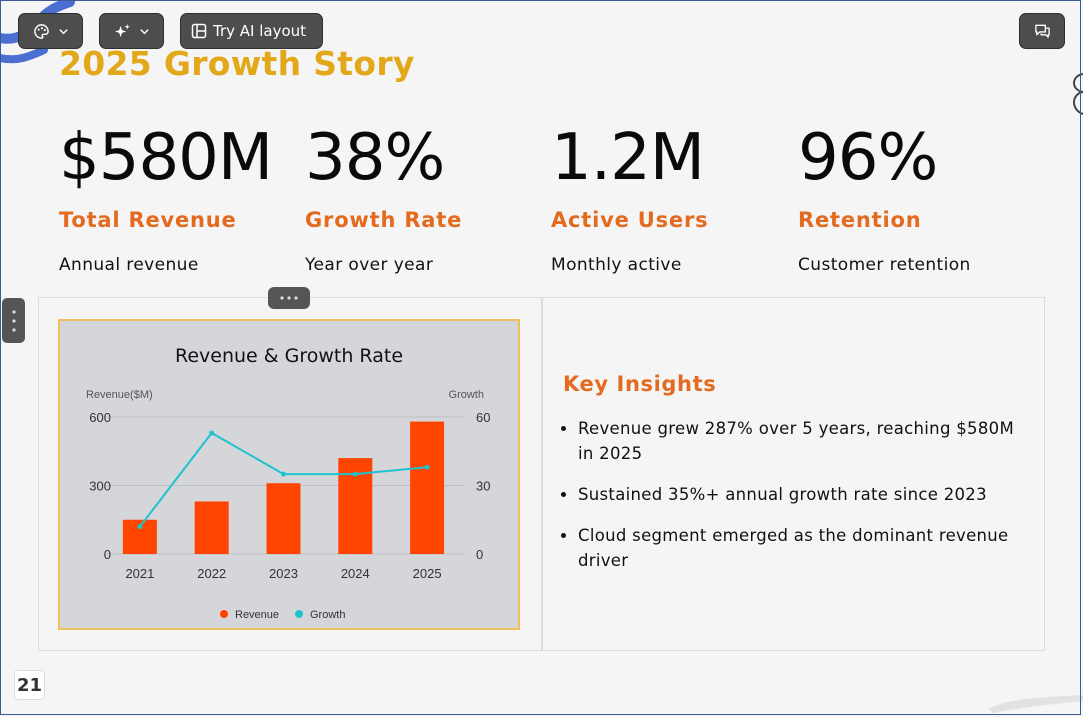 The image size is (1083, 717). Describe the element at coordinates (483, 417) in the screenshot. I see `y-right-tick-label: 60` at that location.